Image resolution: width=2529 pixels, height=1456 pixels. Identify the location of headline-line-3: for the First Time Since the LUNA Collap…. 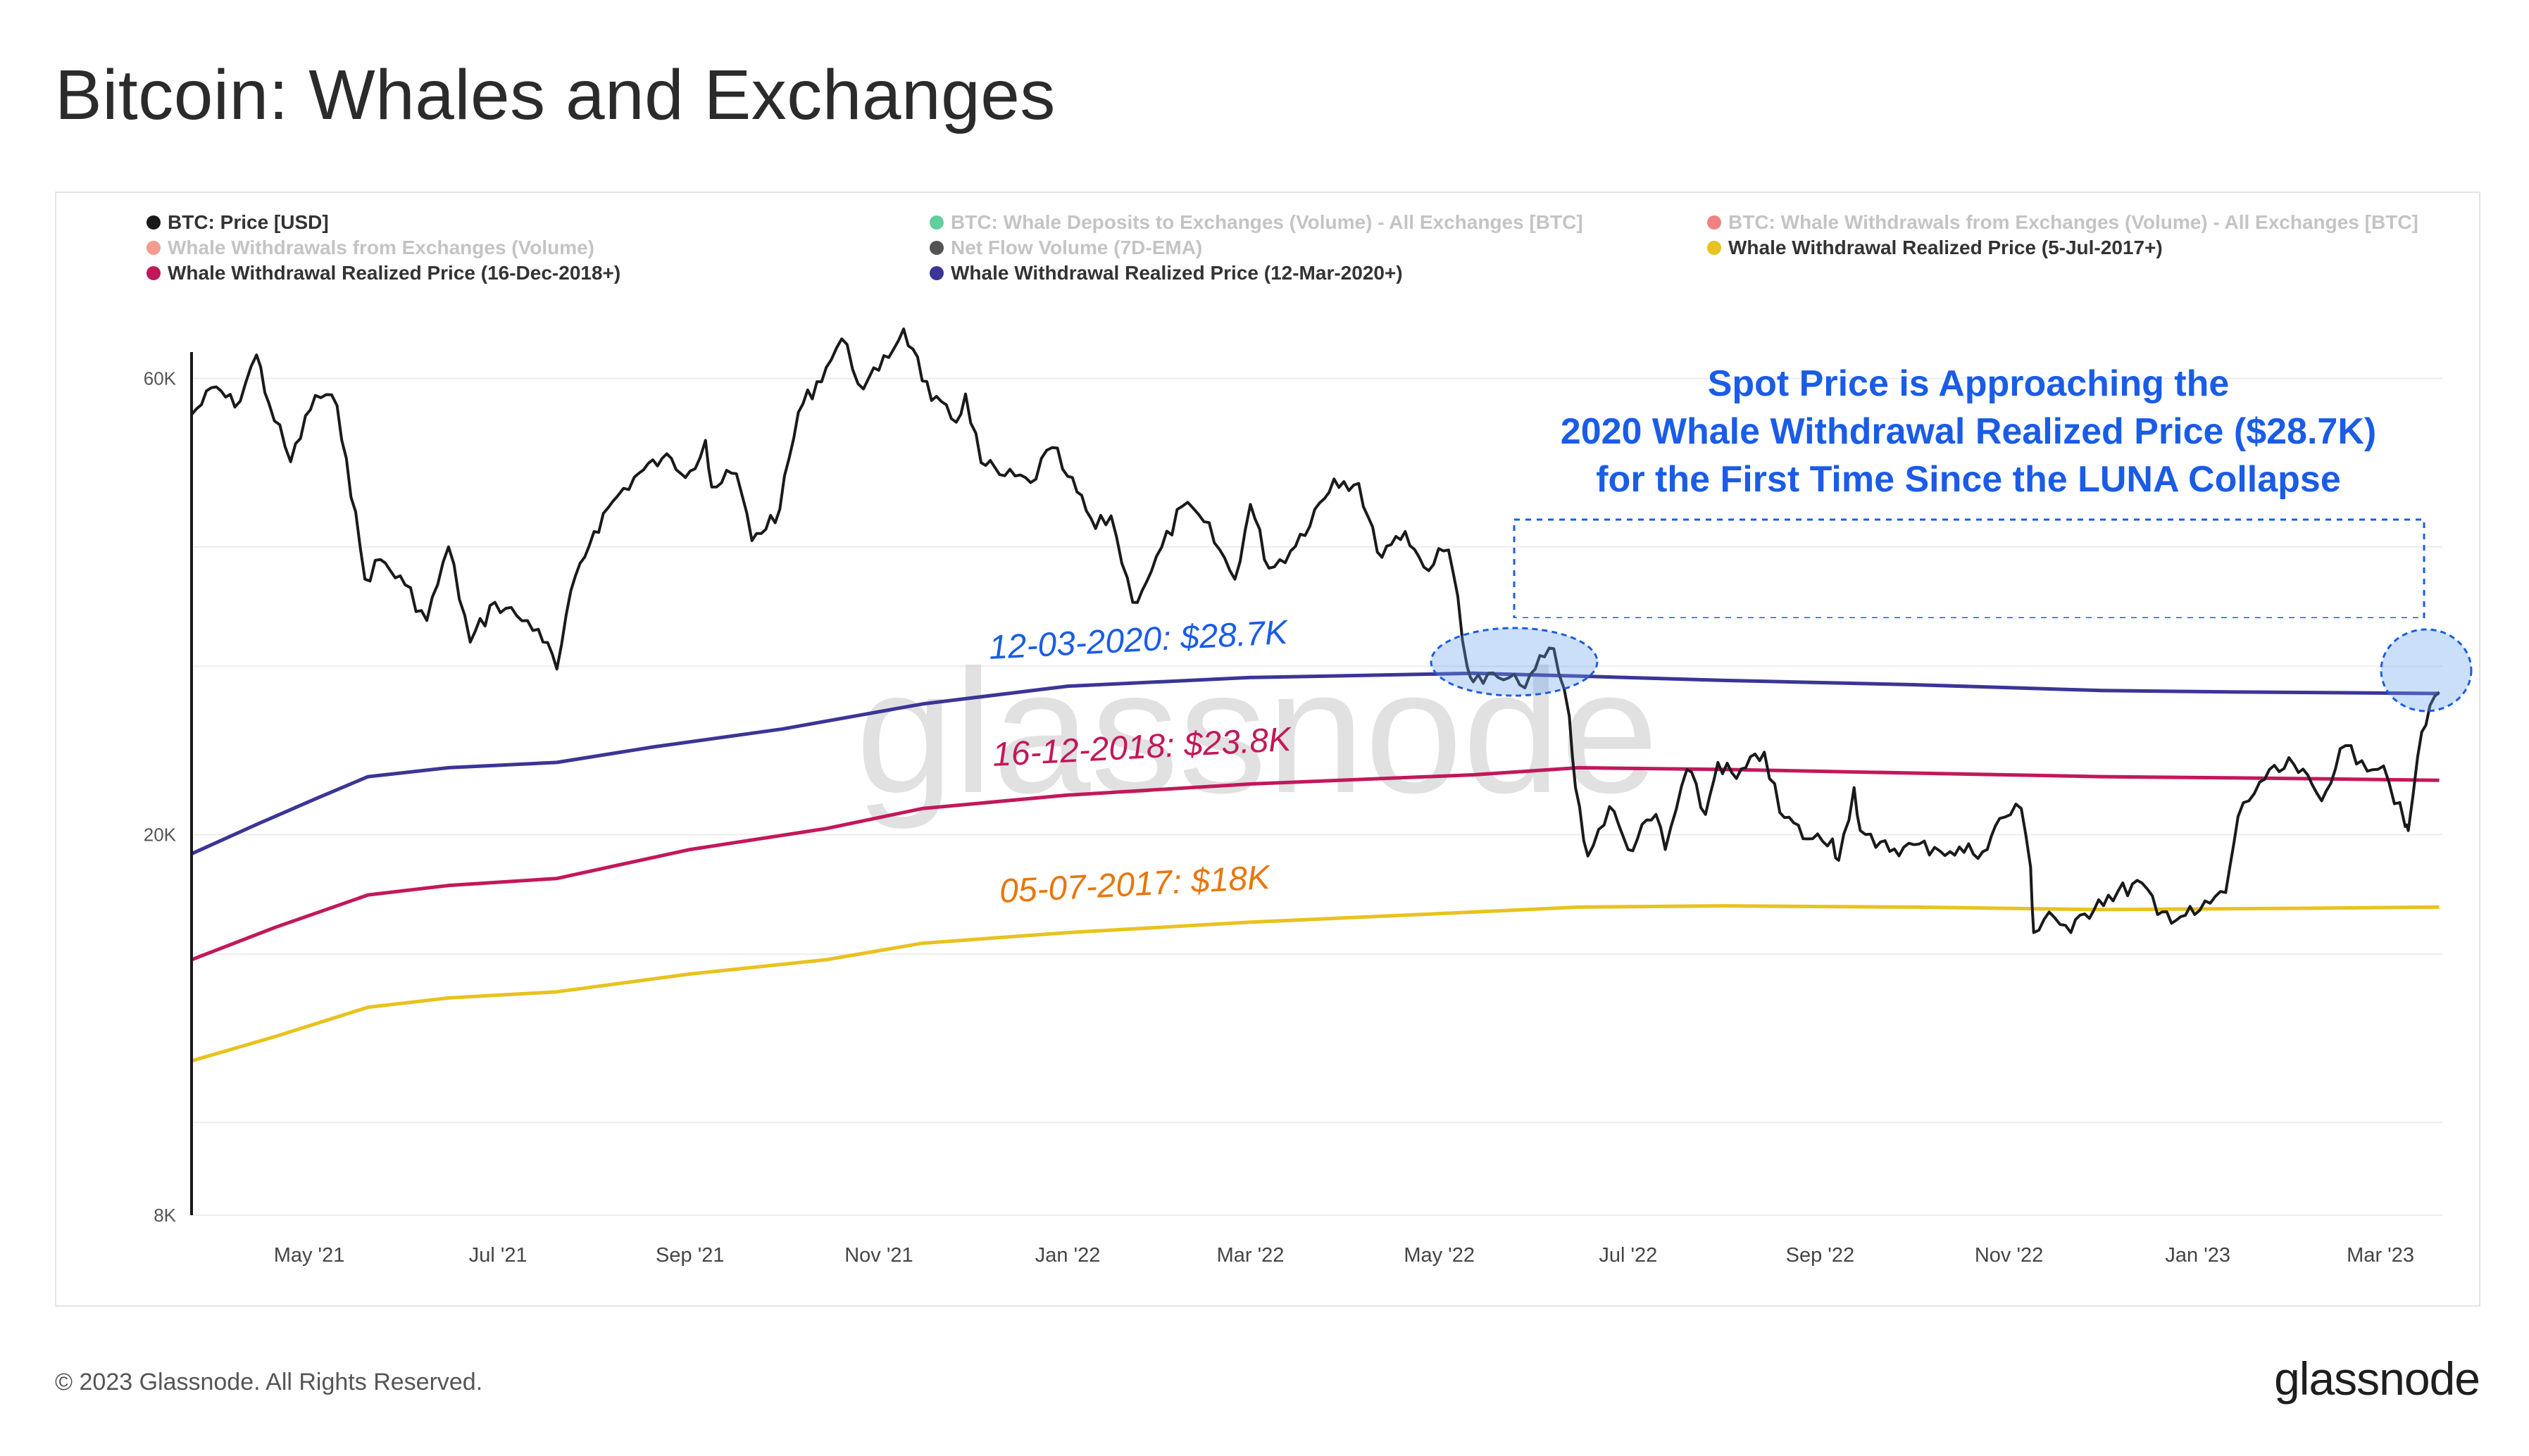
(1969, 479).